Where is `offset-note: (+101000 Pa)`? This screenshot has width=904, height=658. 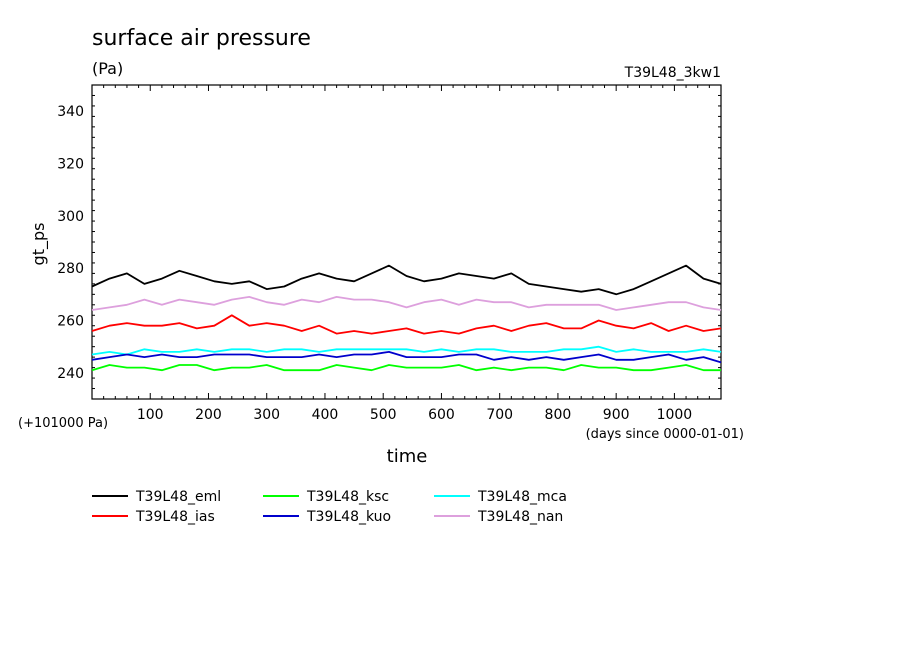
offset-note: (+101000 Pa) is located at coordinates (63, 423).